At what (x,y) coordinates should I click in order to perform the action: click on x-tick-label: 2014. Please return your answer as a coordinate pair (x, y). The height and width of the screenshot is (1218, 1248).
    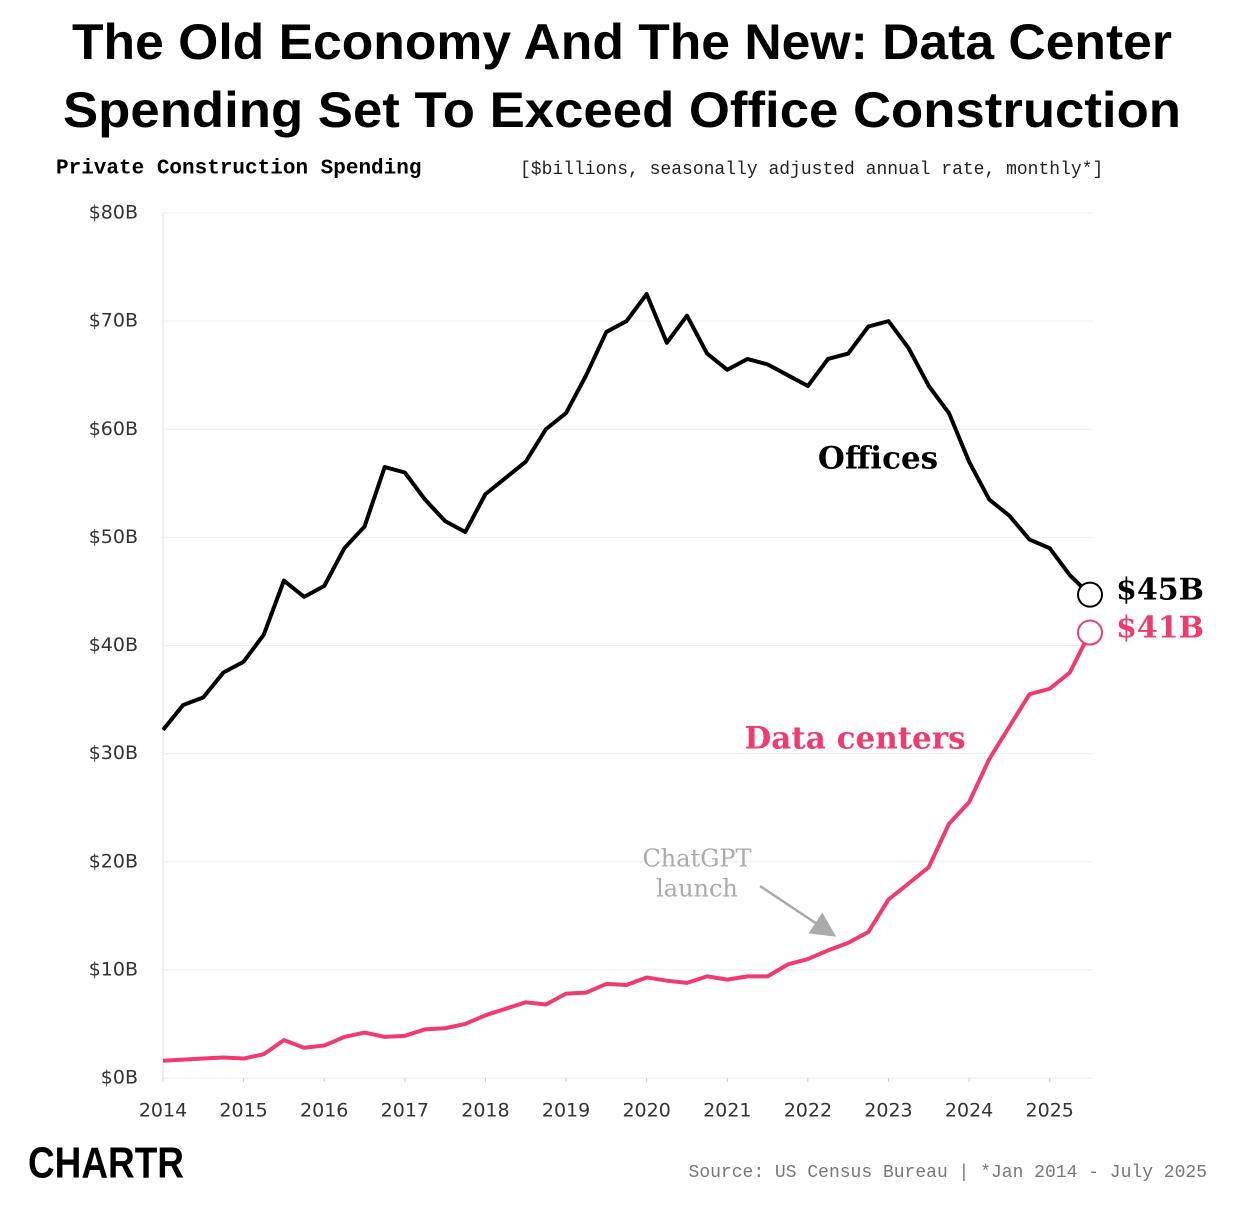
    Looking at the image, I should click on (163, 1111).